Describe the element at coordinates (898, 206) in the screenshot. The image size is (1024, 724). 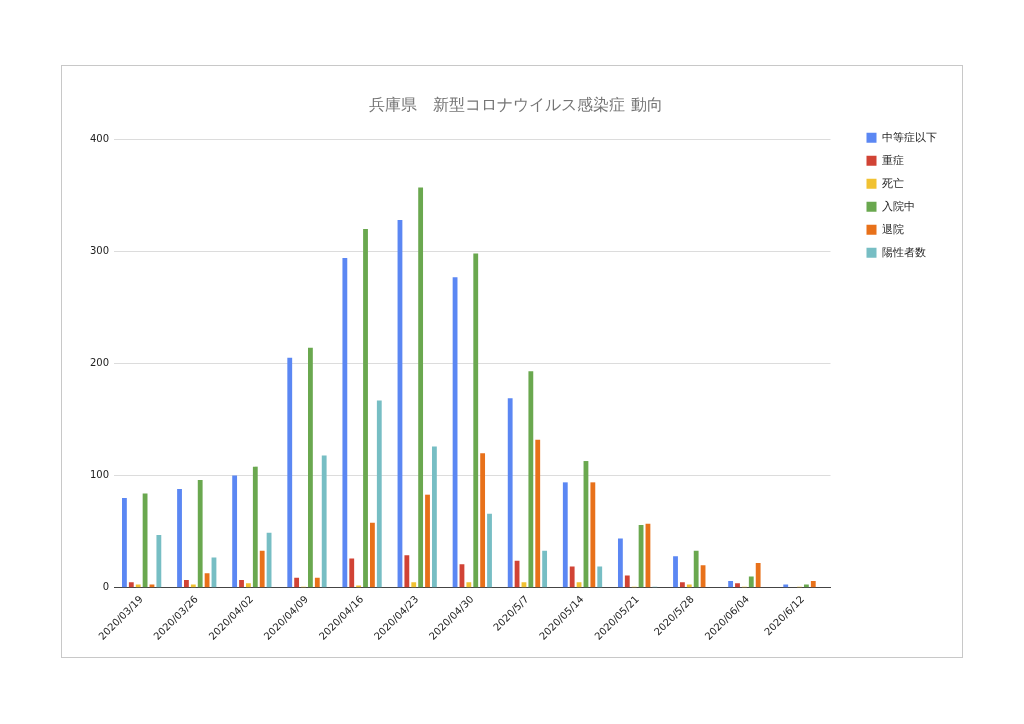
I see `legend-label: 入院中` at that location.